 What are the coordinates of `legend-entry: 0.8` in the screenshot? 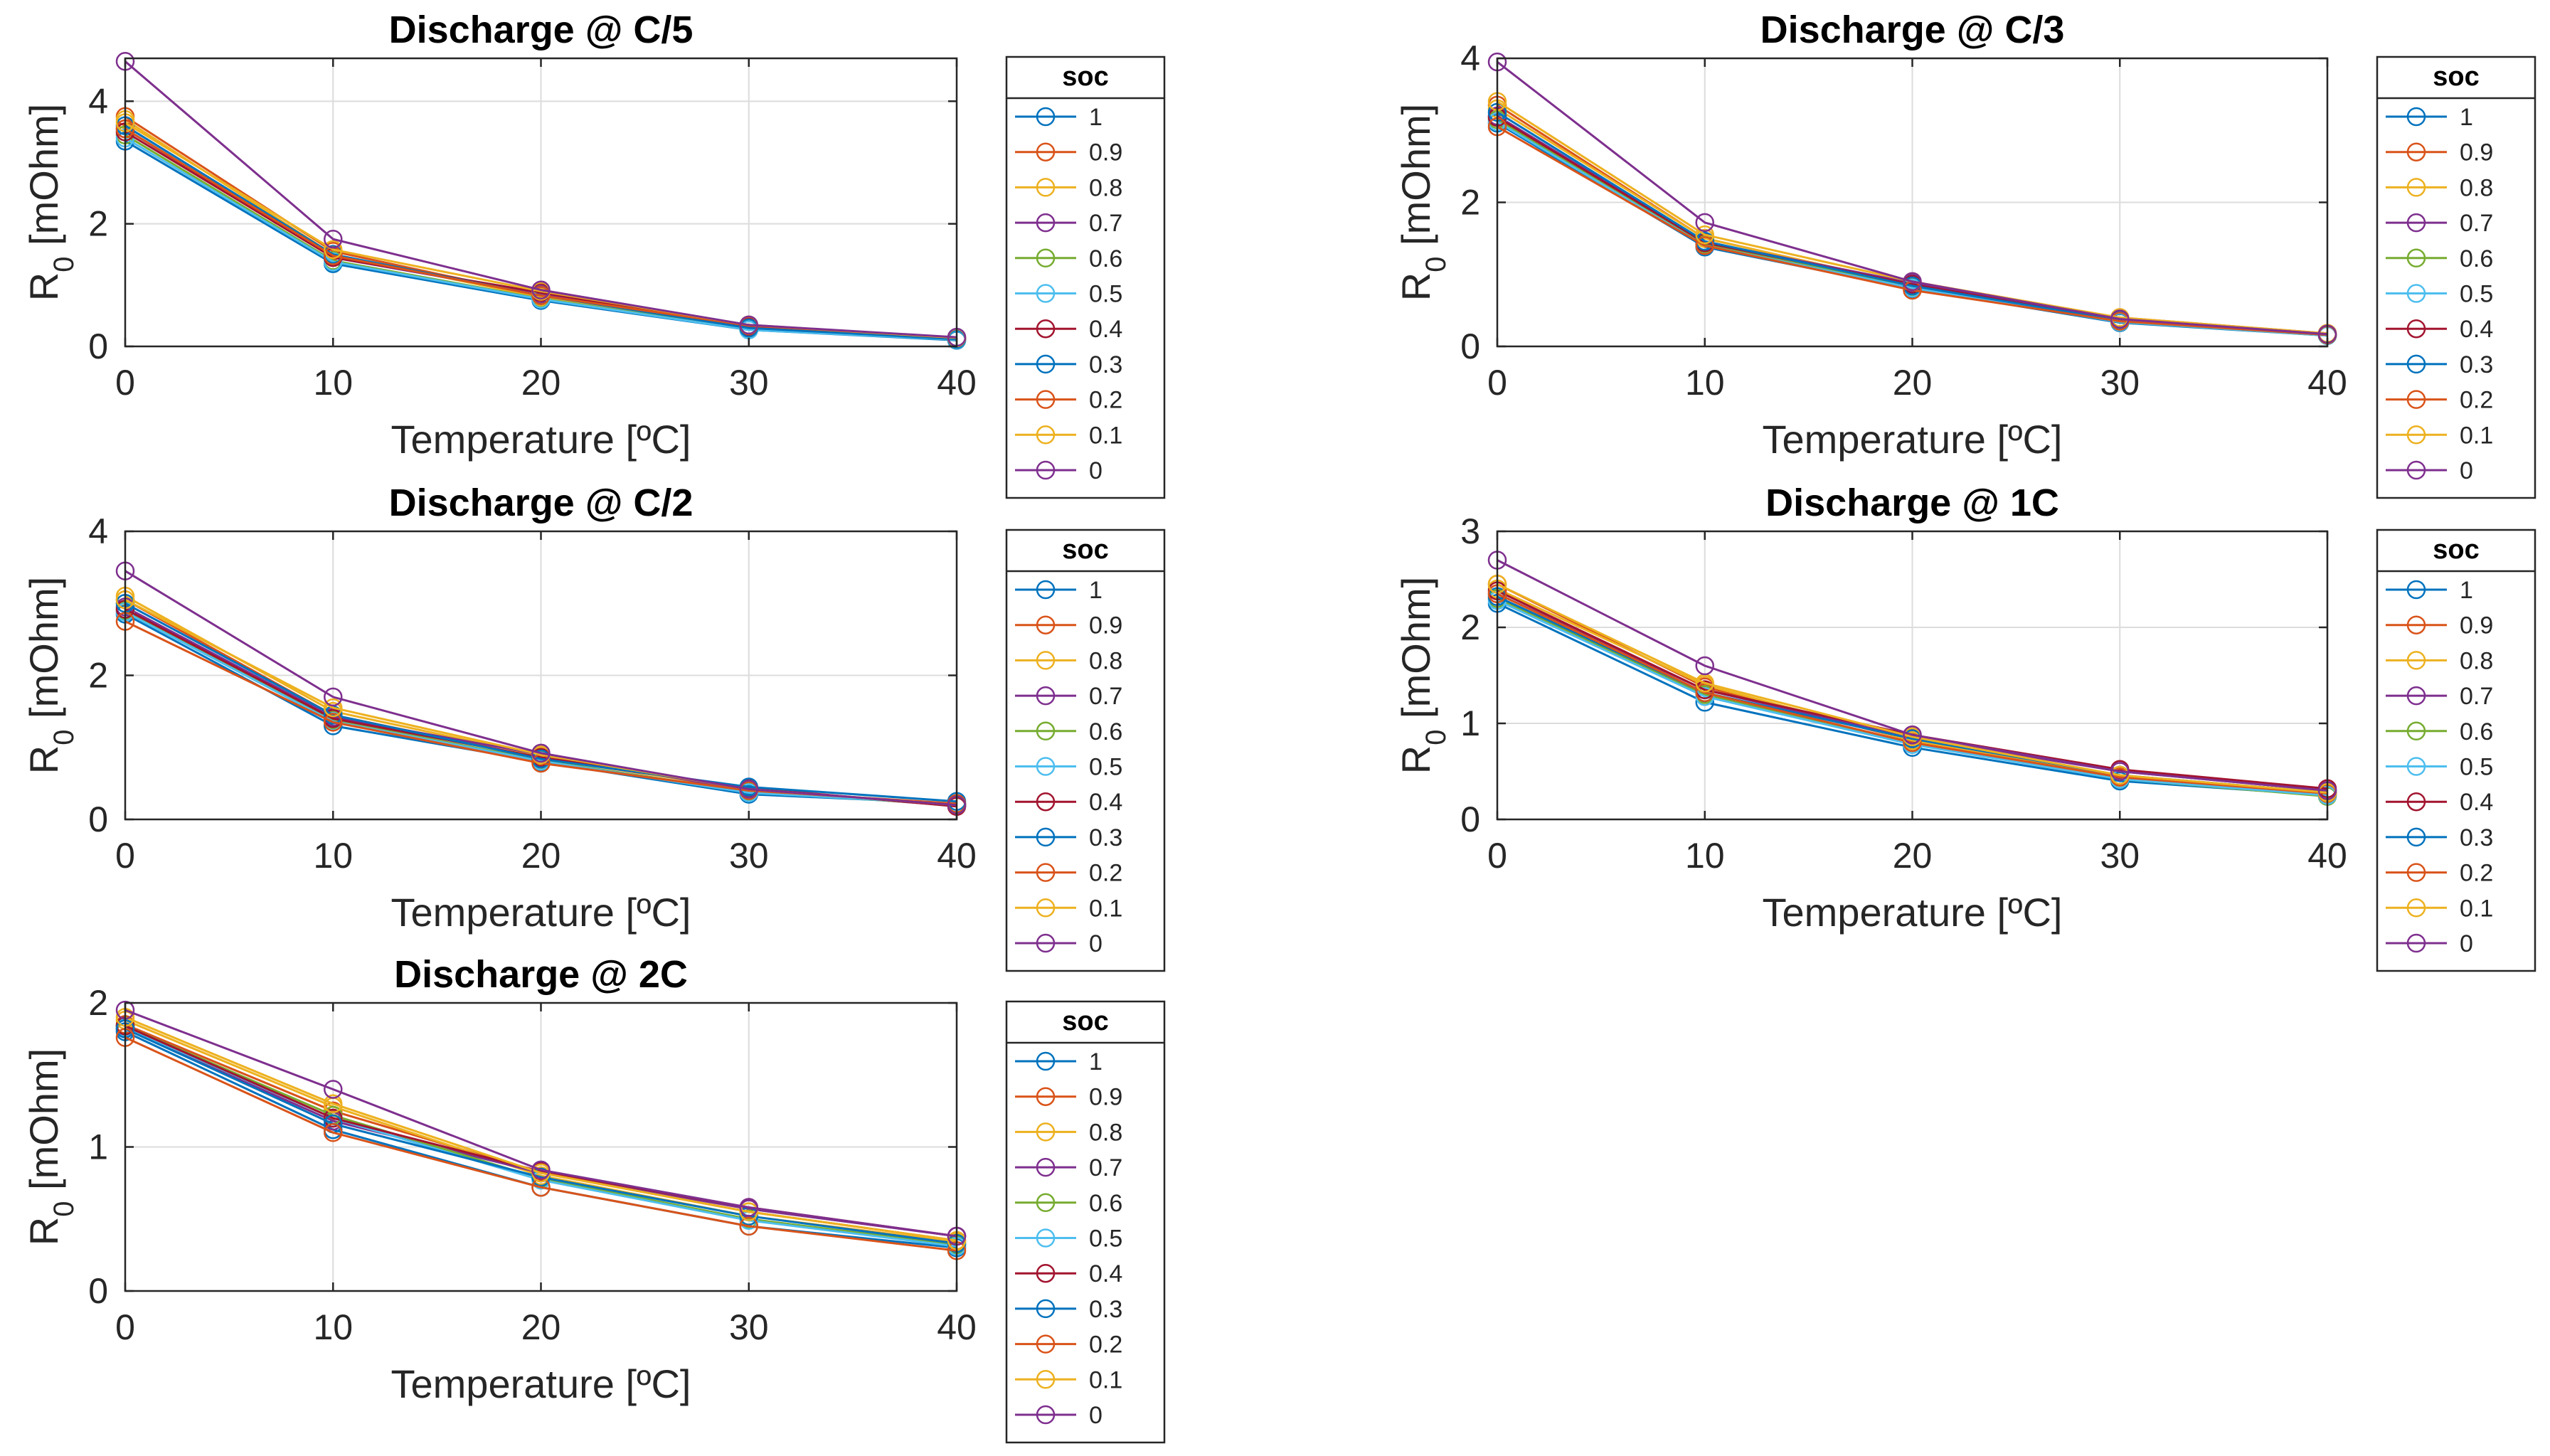 It's located at (1105, 660).